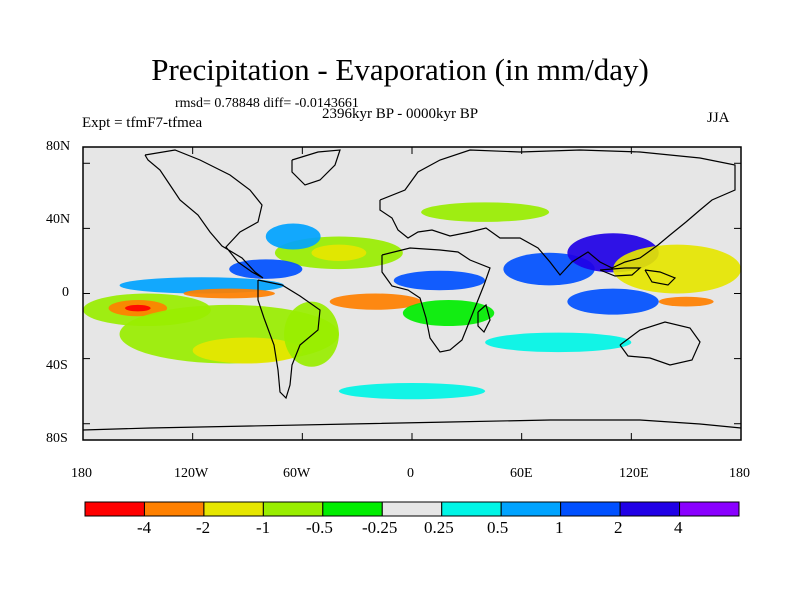 Image resolution: width=800 pixels, height=600 pixels. Describe the element at coordinates (410, 473) in the screenshot. I see `lon-tick-label: 0` at that location.